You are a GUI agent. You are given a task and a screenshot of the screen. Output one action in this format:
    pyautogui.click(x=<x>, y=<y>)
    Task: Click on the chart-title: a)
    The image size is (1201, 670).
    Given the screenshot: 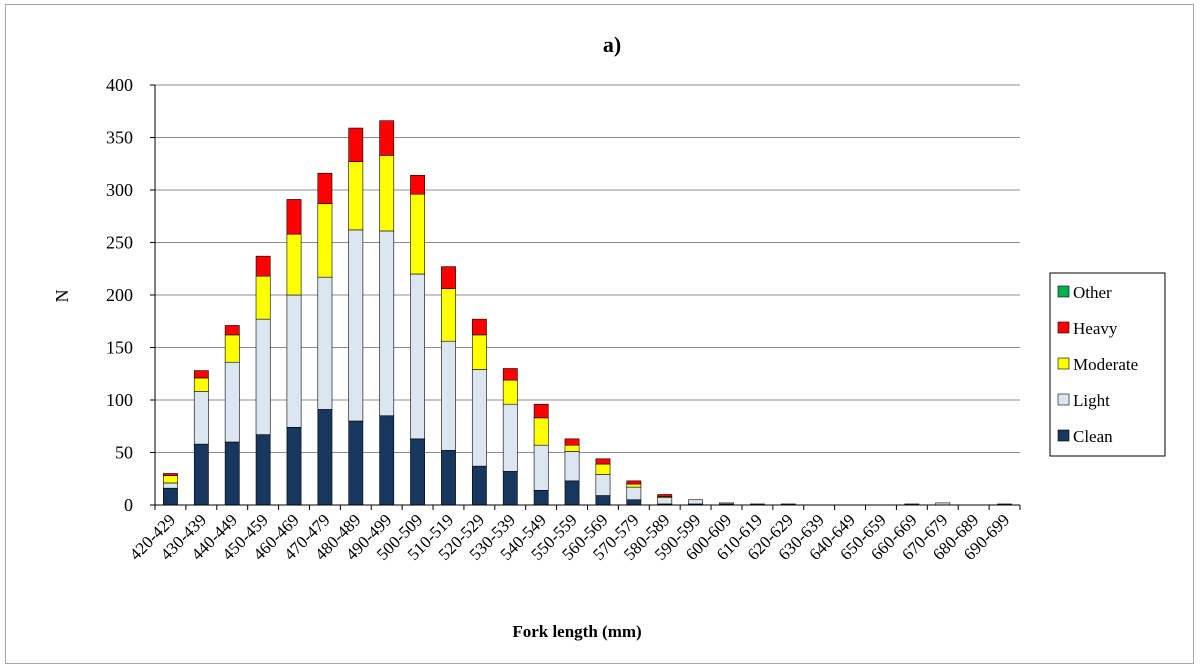 What is the action you would take?
    pyautogui.click(x=612, y=44)
    